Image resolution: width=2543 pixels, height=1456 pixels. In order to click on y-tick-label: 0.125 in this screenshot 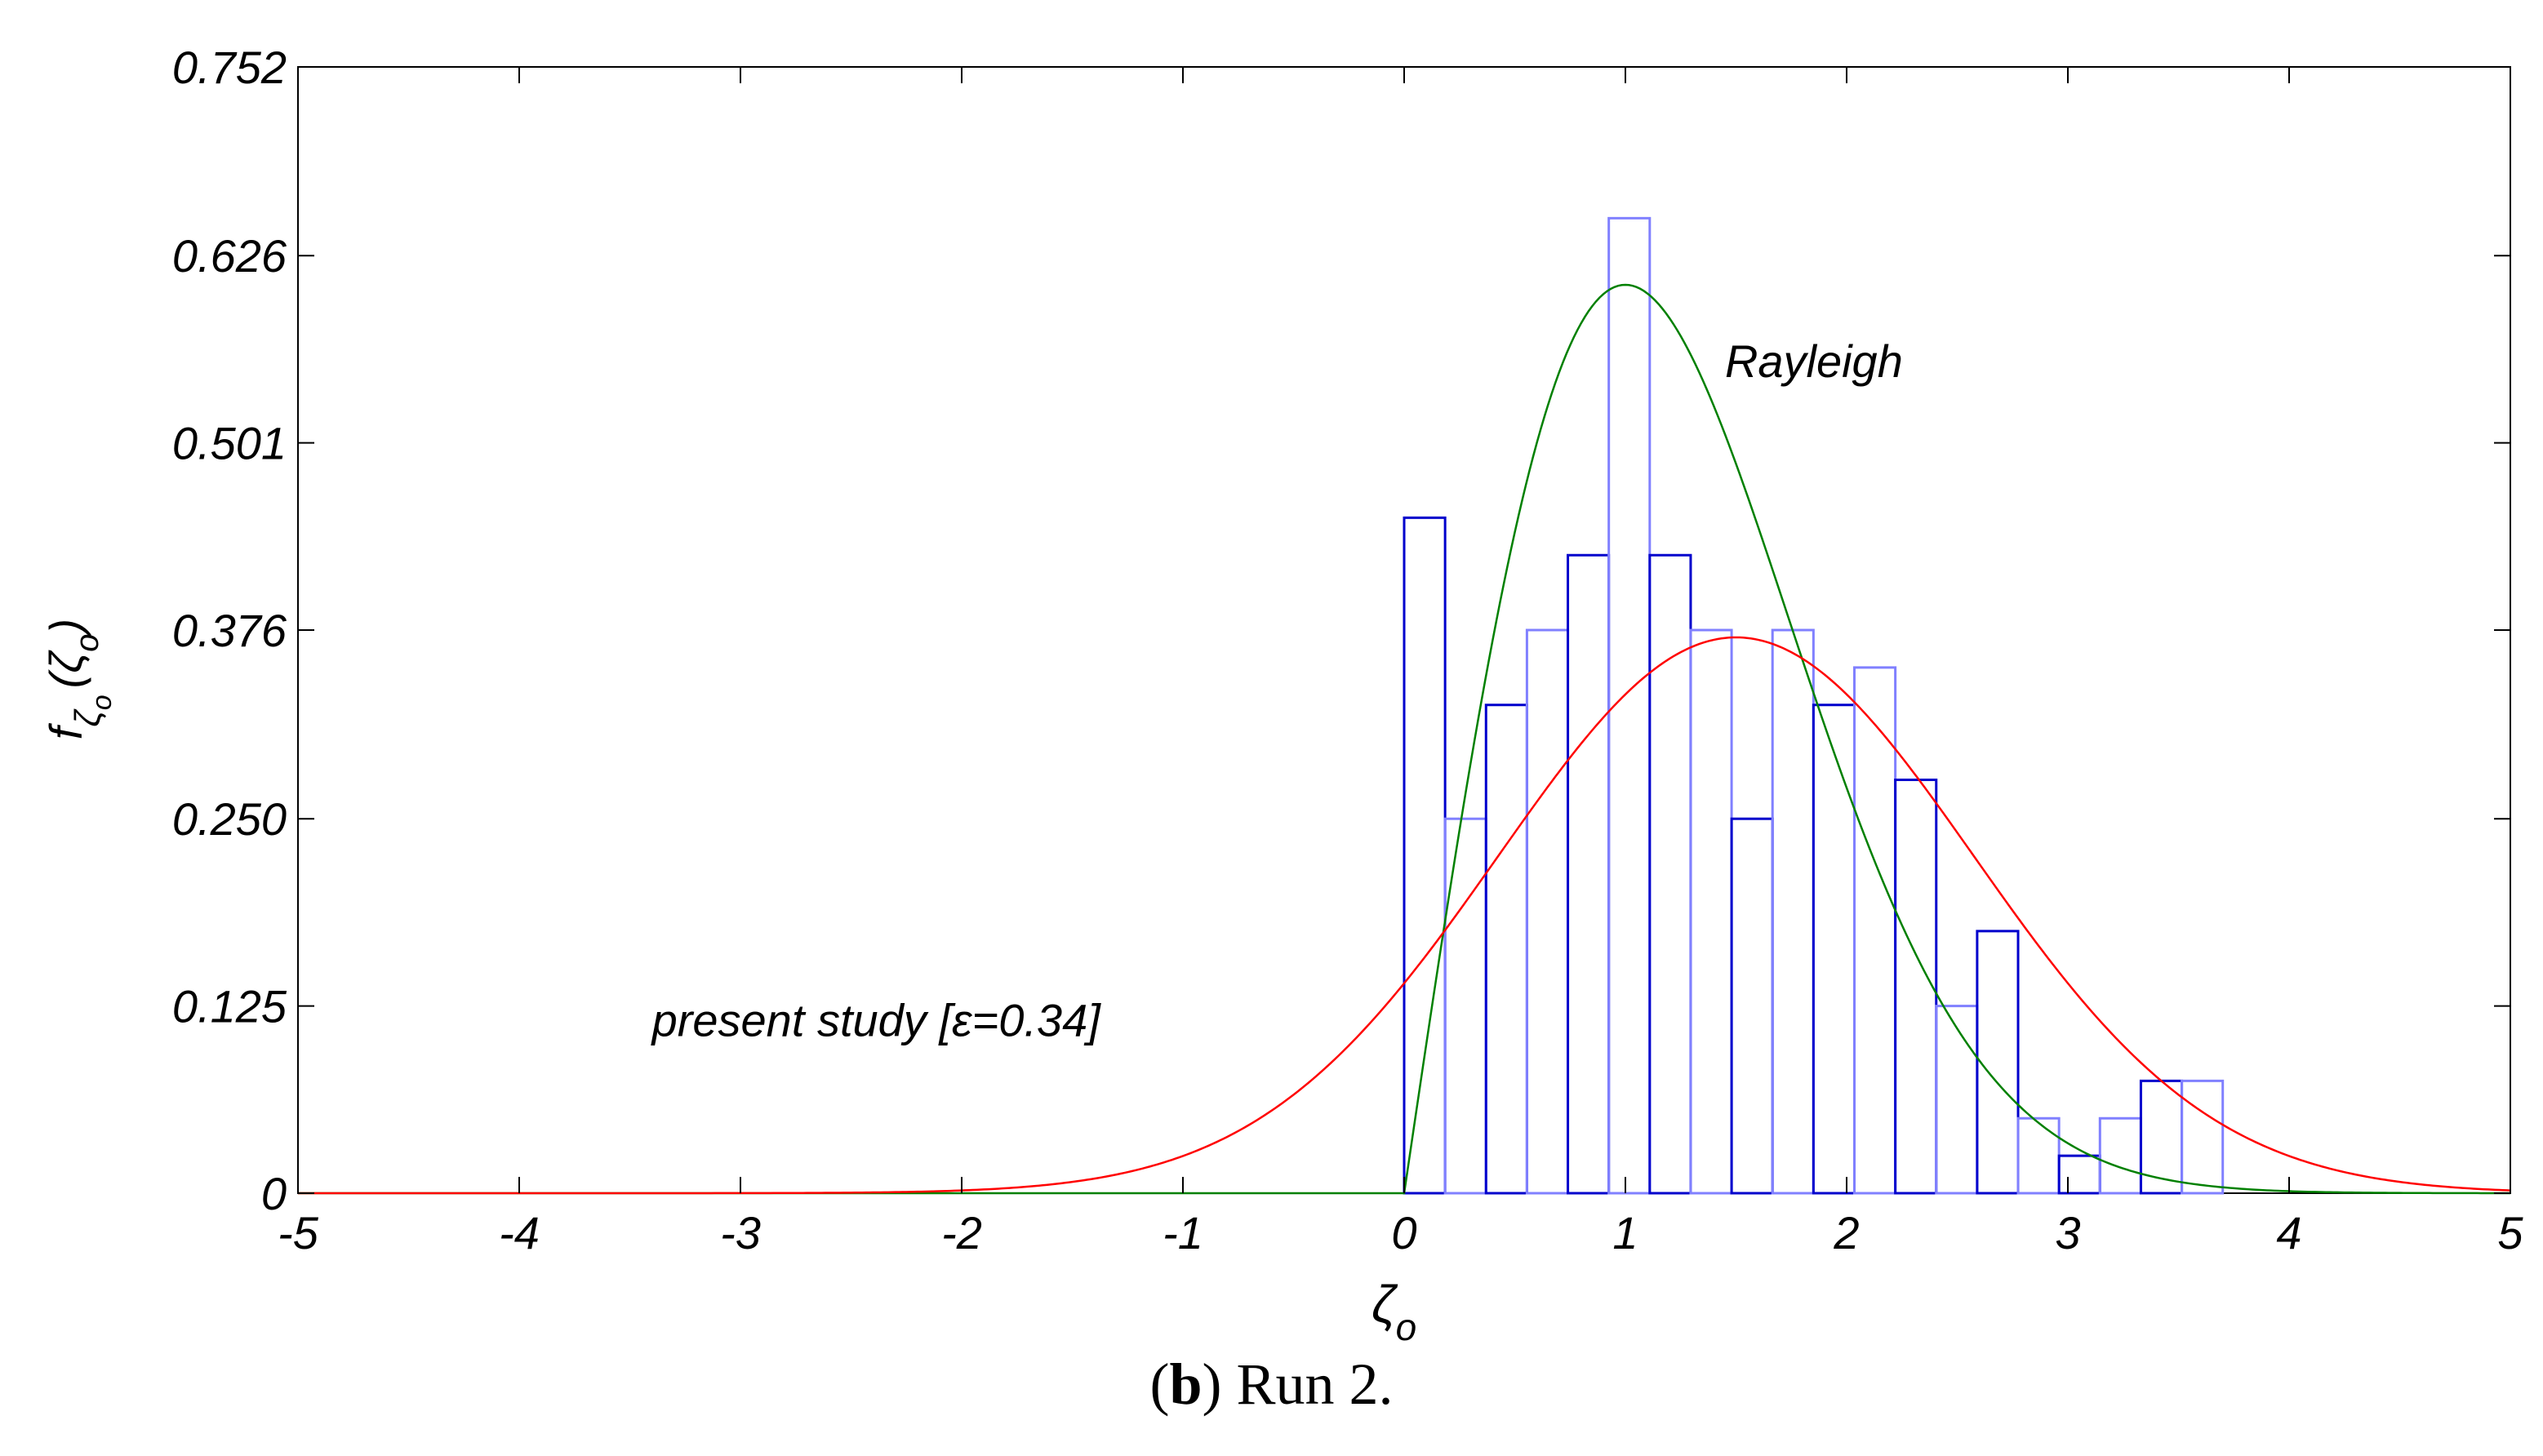, I will do `click(230, 1007)`.